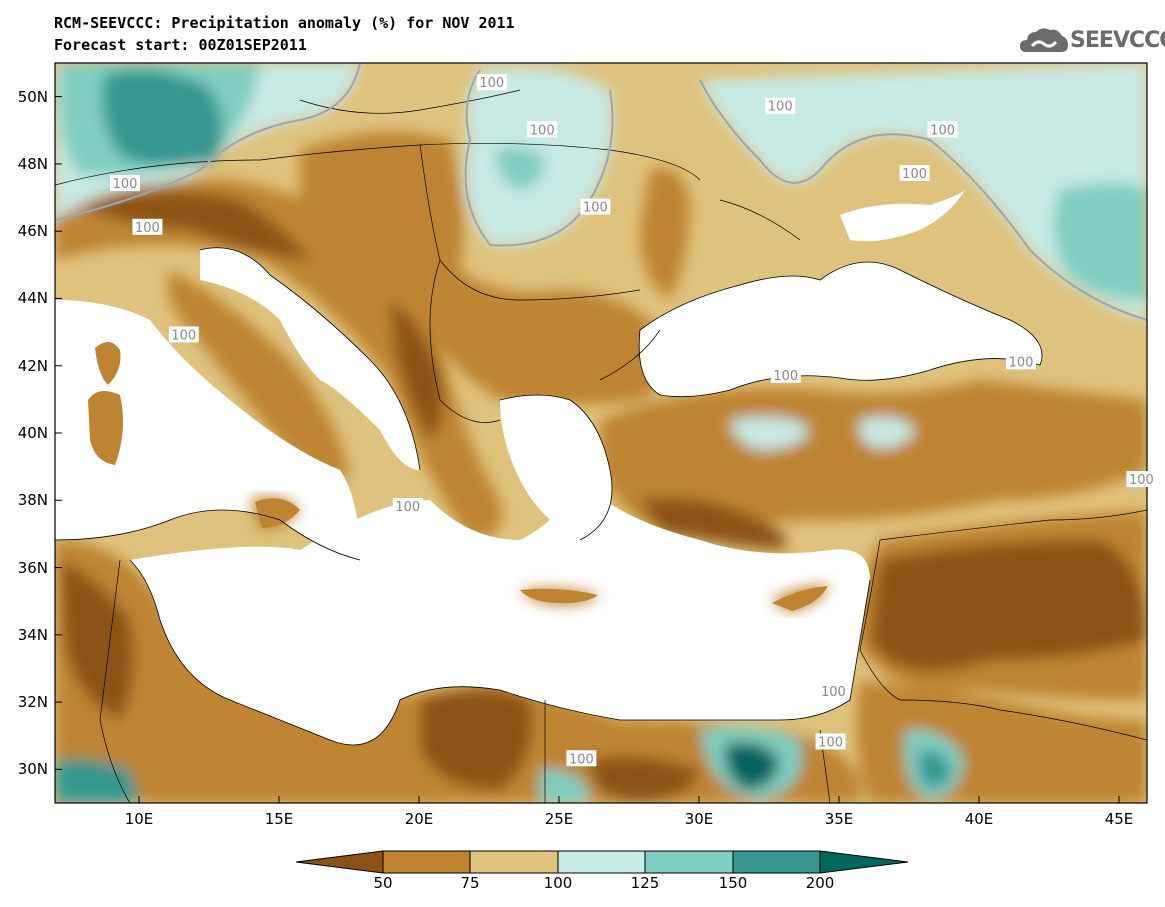 The image size is (1165, 907). I want to click on lat-label: 44N, so click(32, 298).